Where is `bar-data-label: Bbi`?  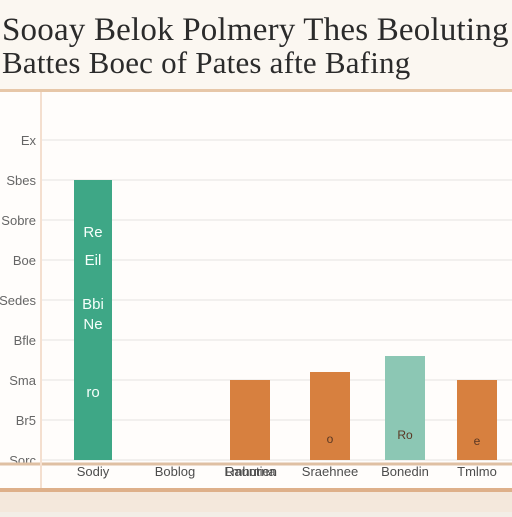
bar-data-label: Bbi is located at coordinates (93, 304).